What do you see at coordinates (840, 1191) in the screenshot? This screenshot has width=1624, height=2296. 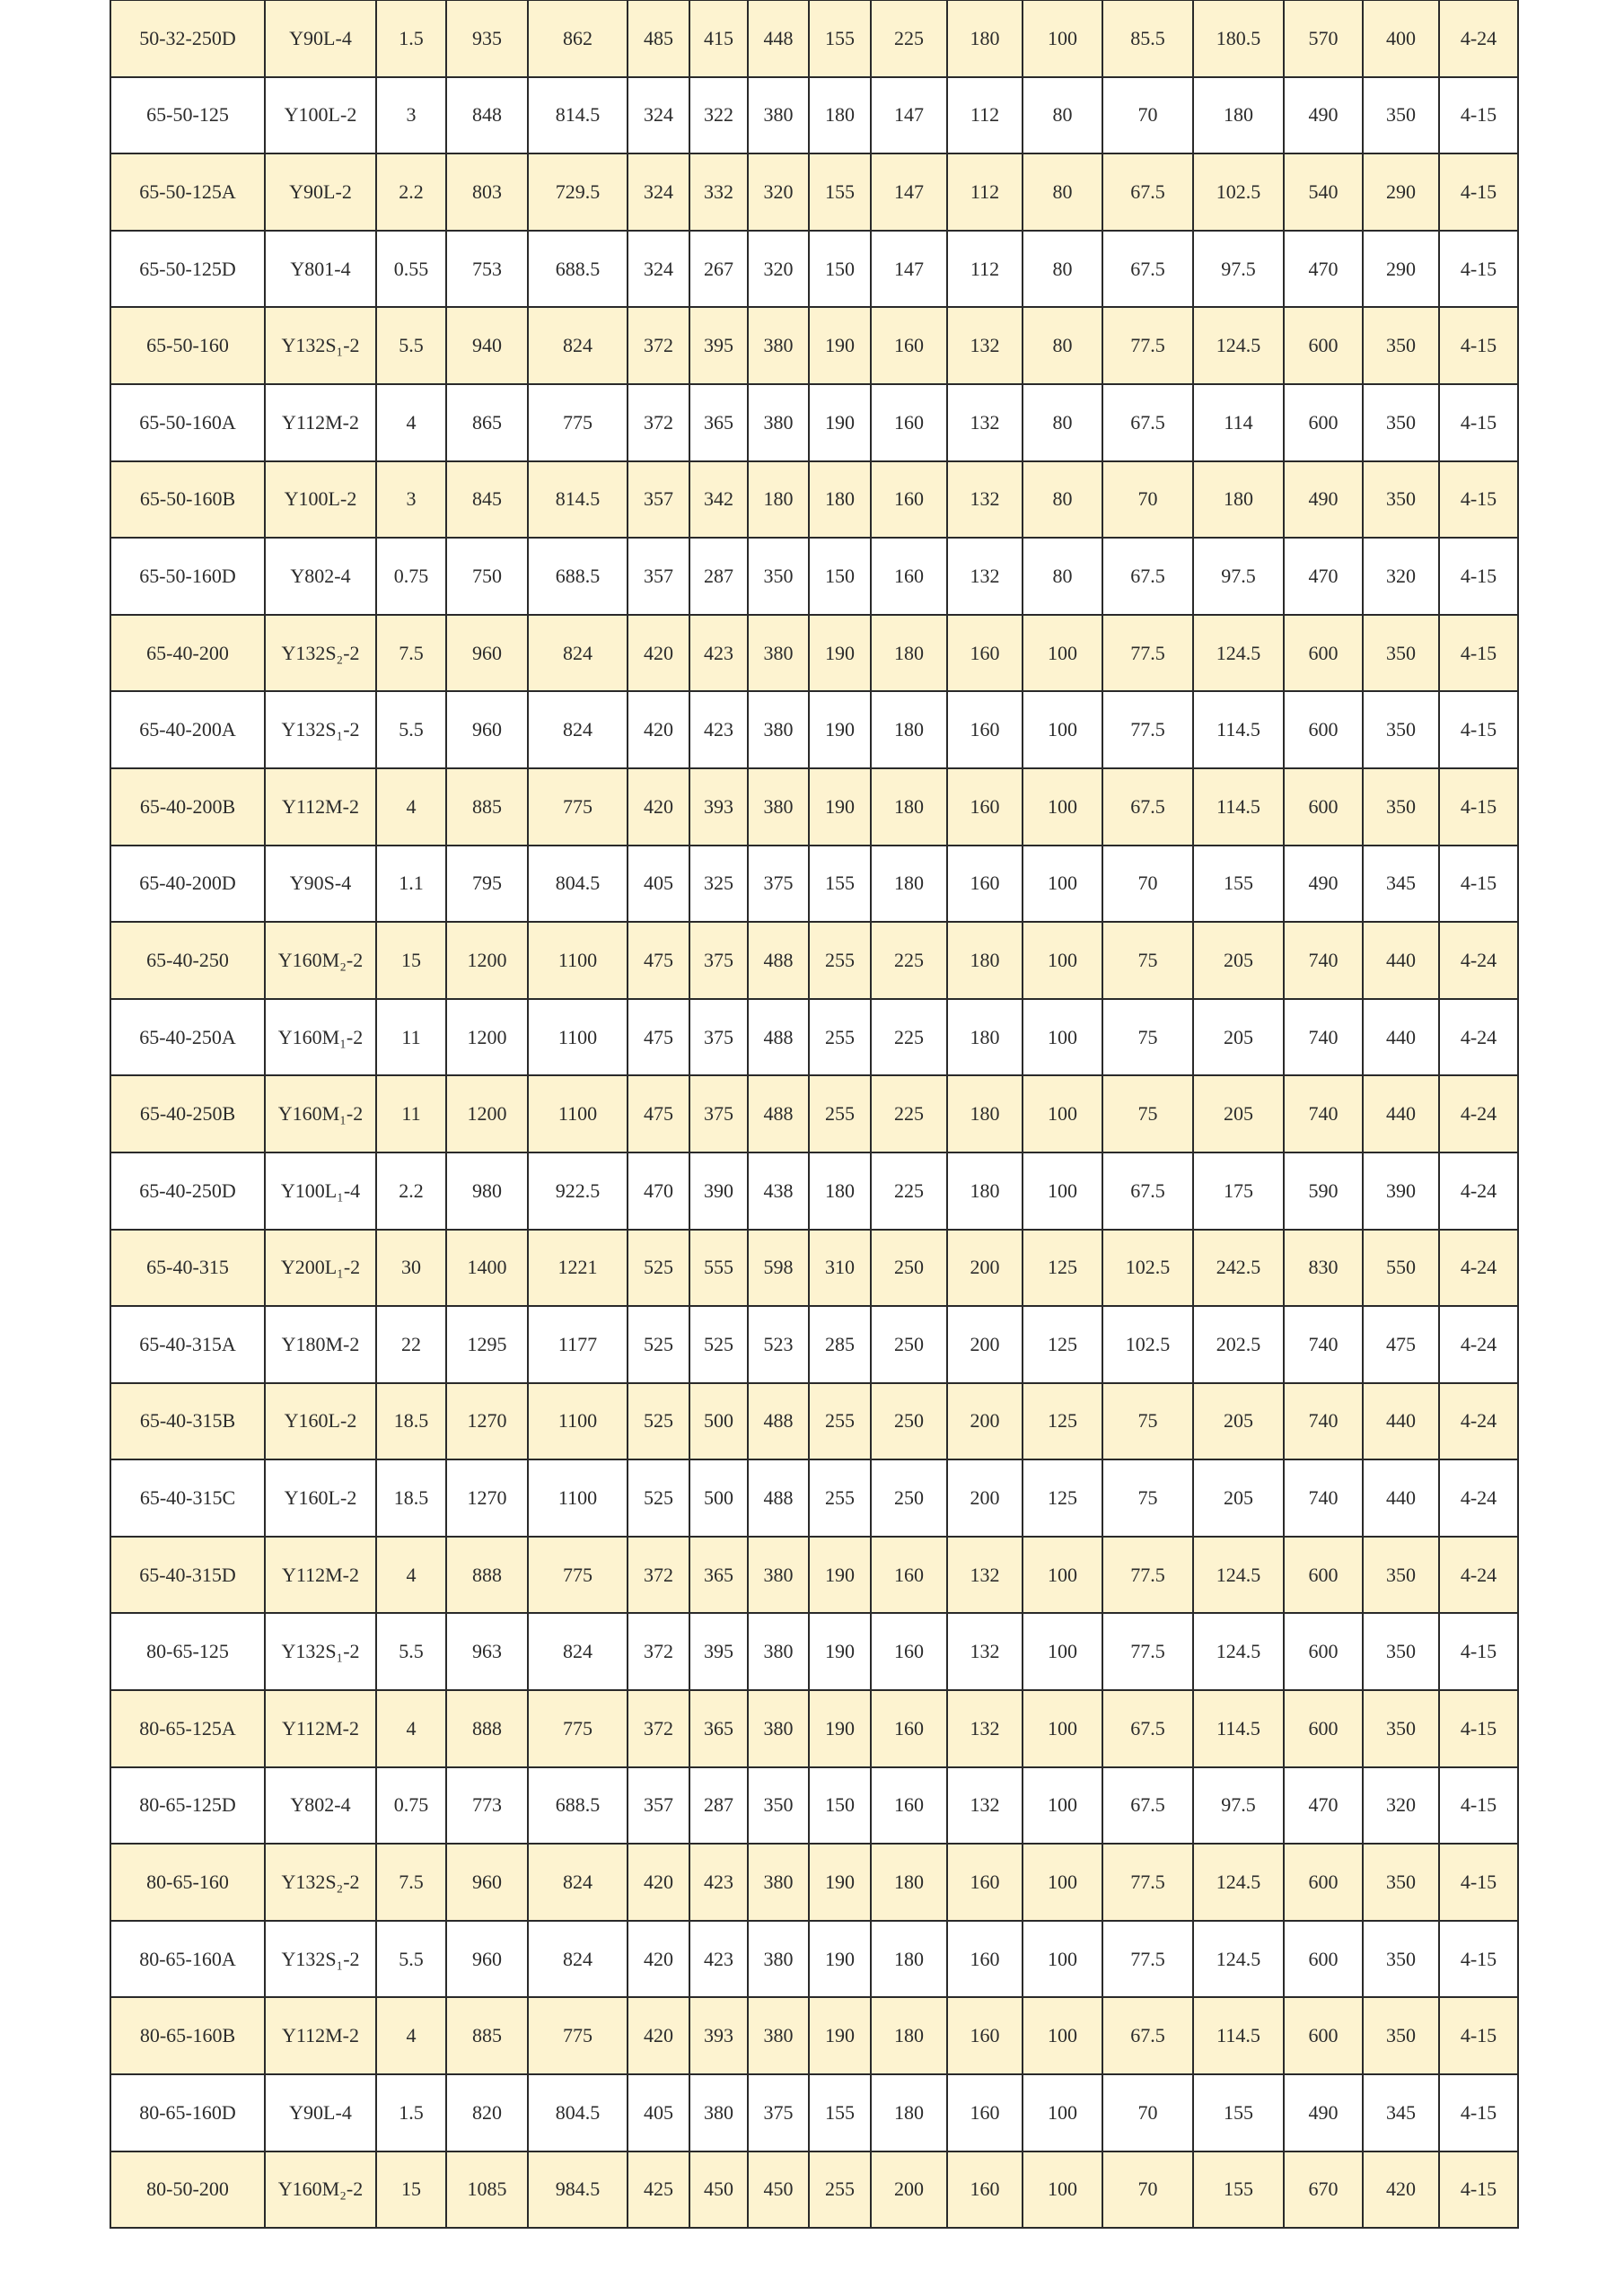 I see `cell-col-9: 180` at bounding box center [840, 1191].